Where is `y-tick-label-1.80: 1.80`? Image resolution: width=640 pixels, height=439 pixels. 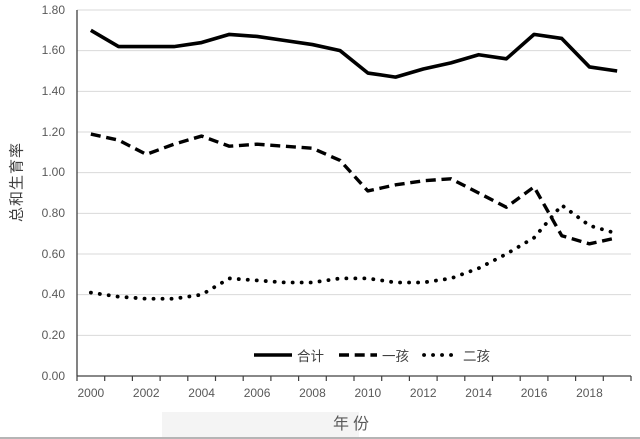 y-tick-label-1.80: 1.80 is located at coordinates (53, 9).